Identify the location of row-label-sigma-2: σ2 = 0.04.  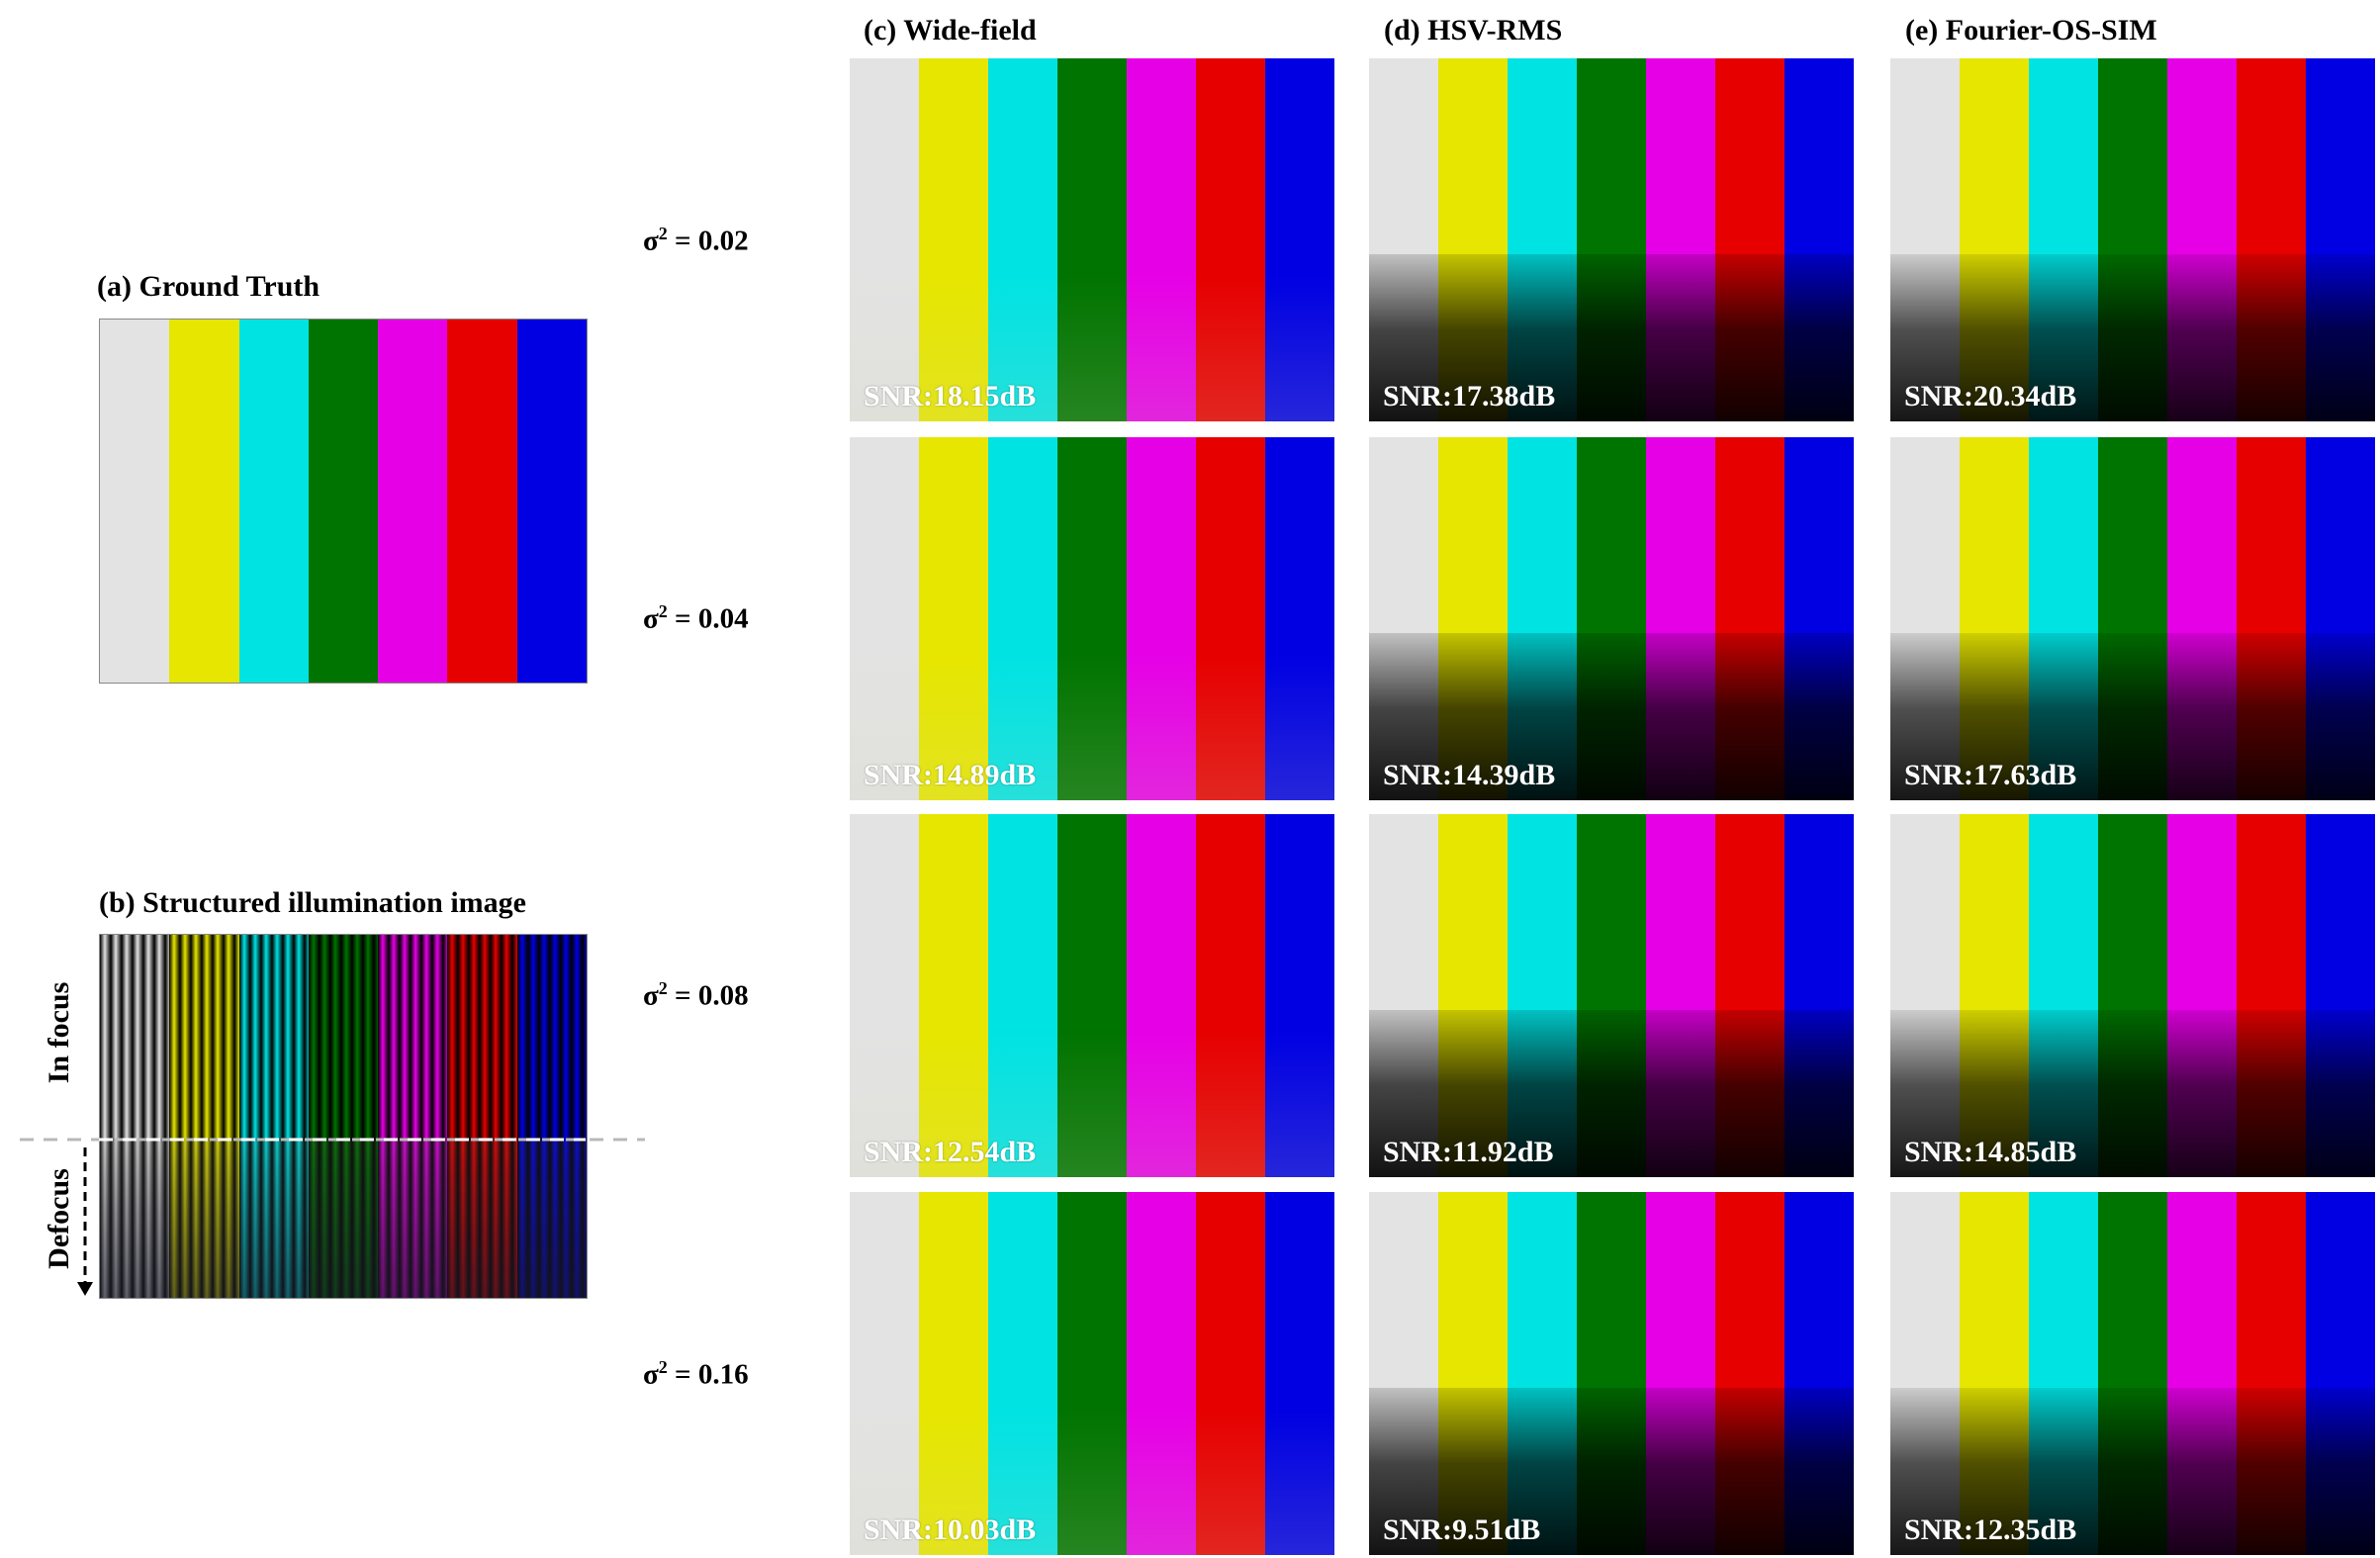
(717, 618).